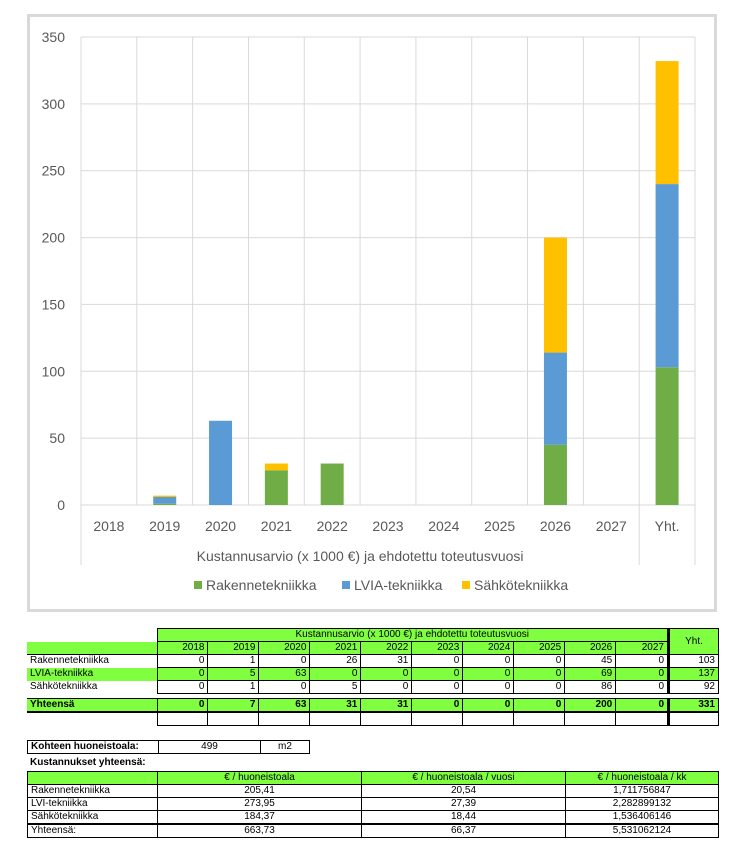 The height and width of the screenshot is (868, 752). Describe the element at coordinates (642, 648) in the screenshot. I see `year-header: 2027` at that location.